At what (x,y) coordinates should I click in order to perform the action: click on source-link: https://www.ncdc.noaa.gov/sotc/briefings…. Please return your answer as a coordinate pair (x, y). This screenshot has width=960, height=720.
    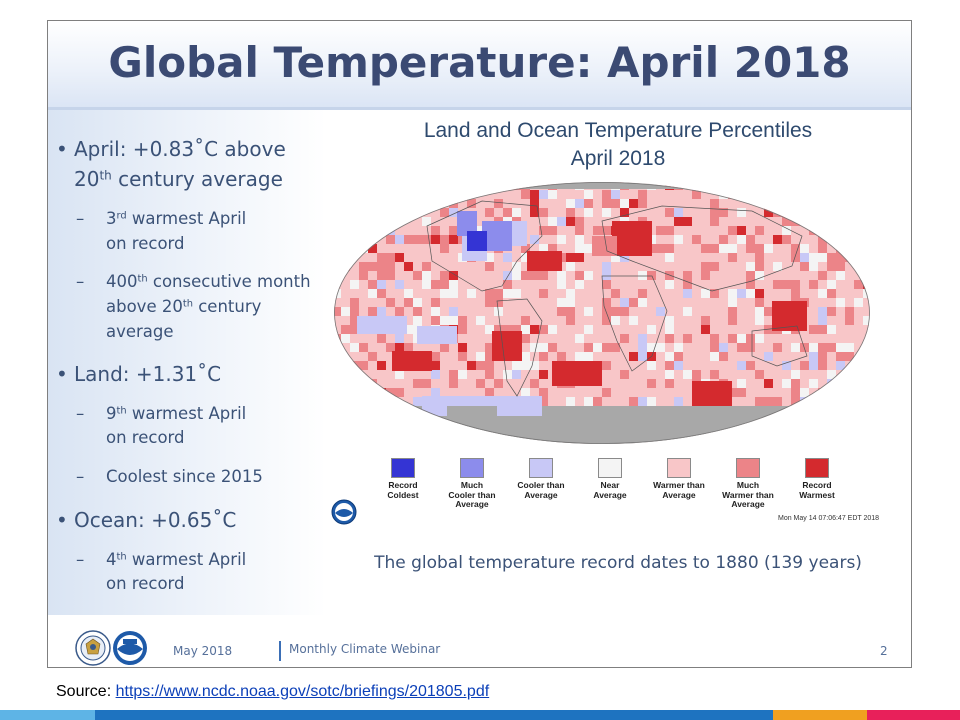
    Looking at the image, I should click on (302, 691).